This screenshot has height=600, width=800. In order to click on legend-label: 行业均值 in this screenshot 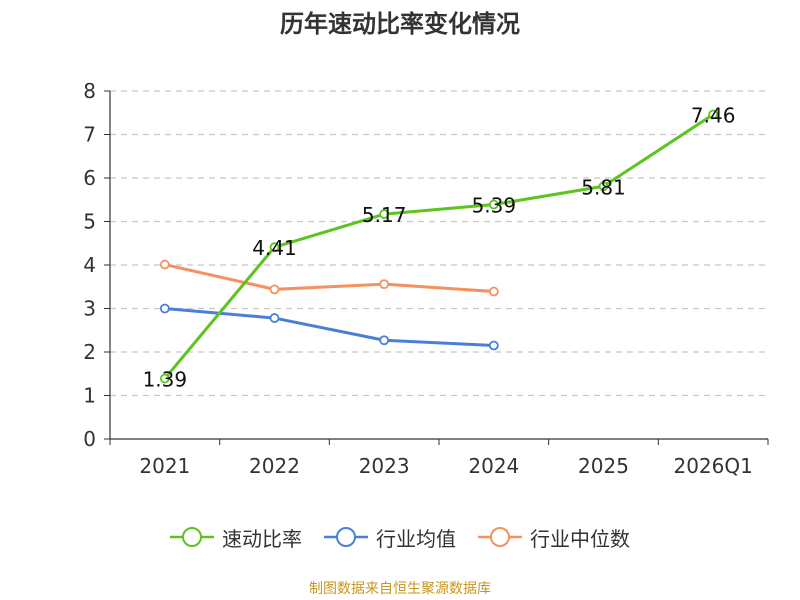, I will do `click(416, 538)`.